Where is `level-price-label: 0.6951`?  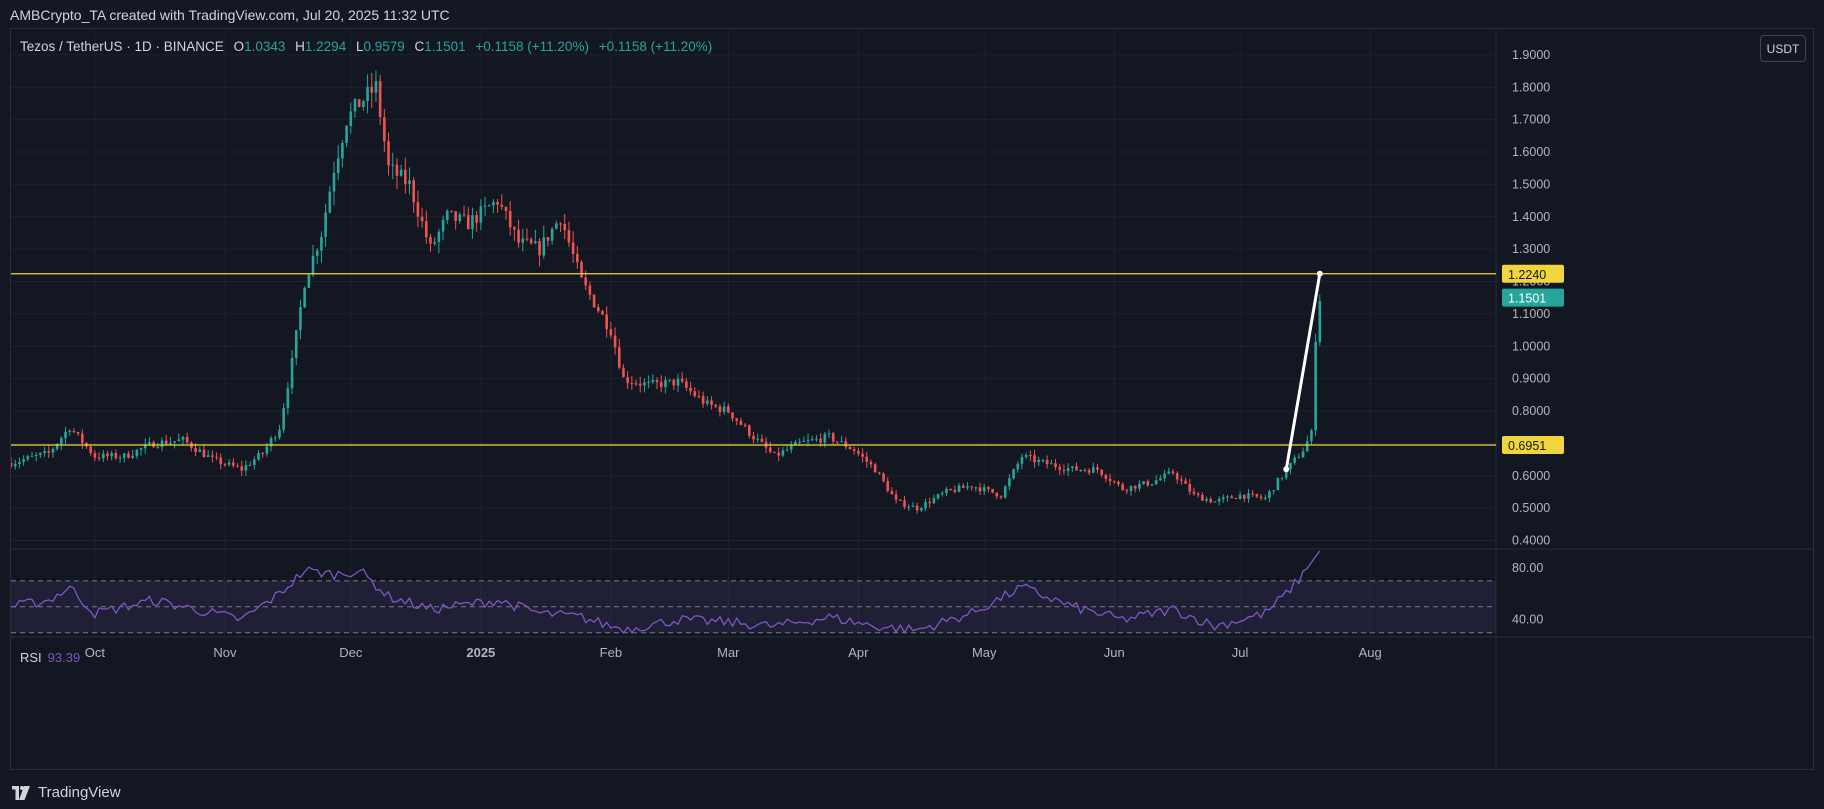
level-price-label: 0.6951 is located at coordinates (1527, 446).